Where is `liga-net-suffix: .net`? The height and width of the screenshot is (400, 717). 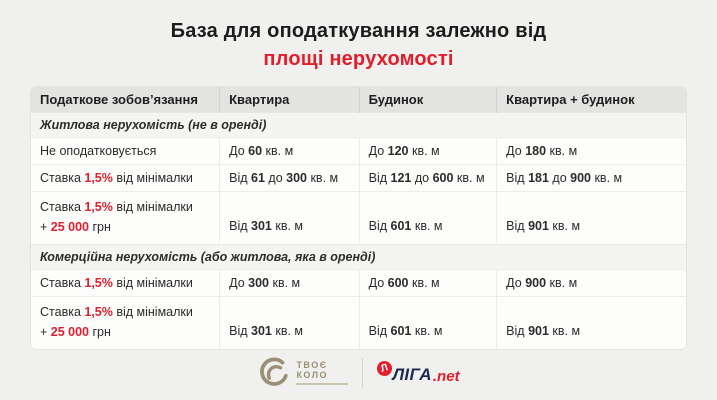 liga-net-suffix: .net is located at coordinates (446, 376).